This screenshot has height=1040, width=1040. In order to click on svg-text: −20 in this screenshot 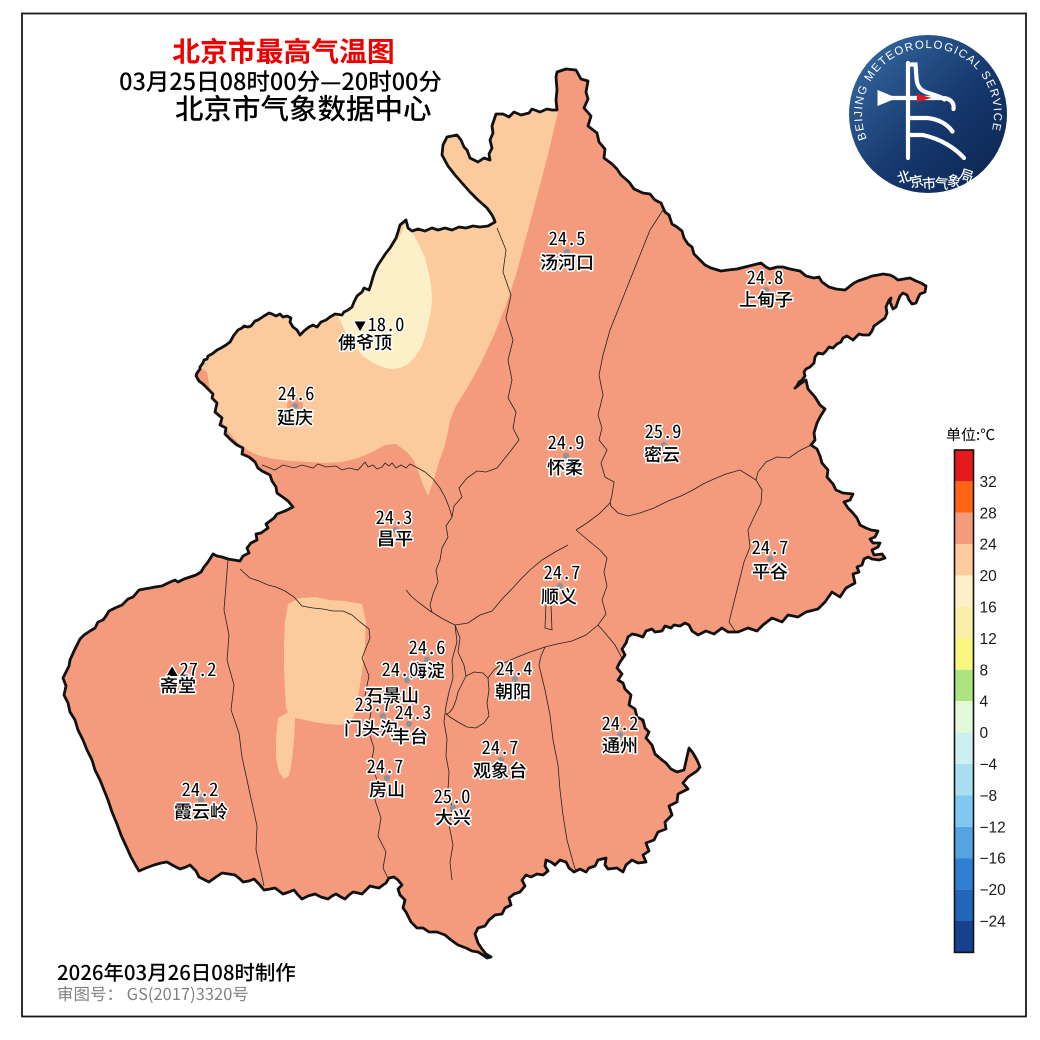, I will do `click(993, 890)`.